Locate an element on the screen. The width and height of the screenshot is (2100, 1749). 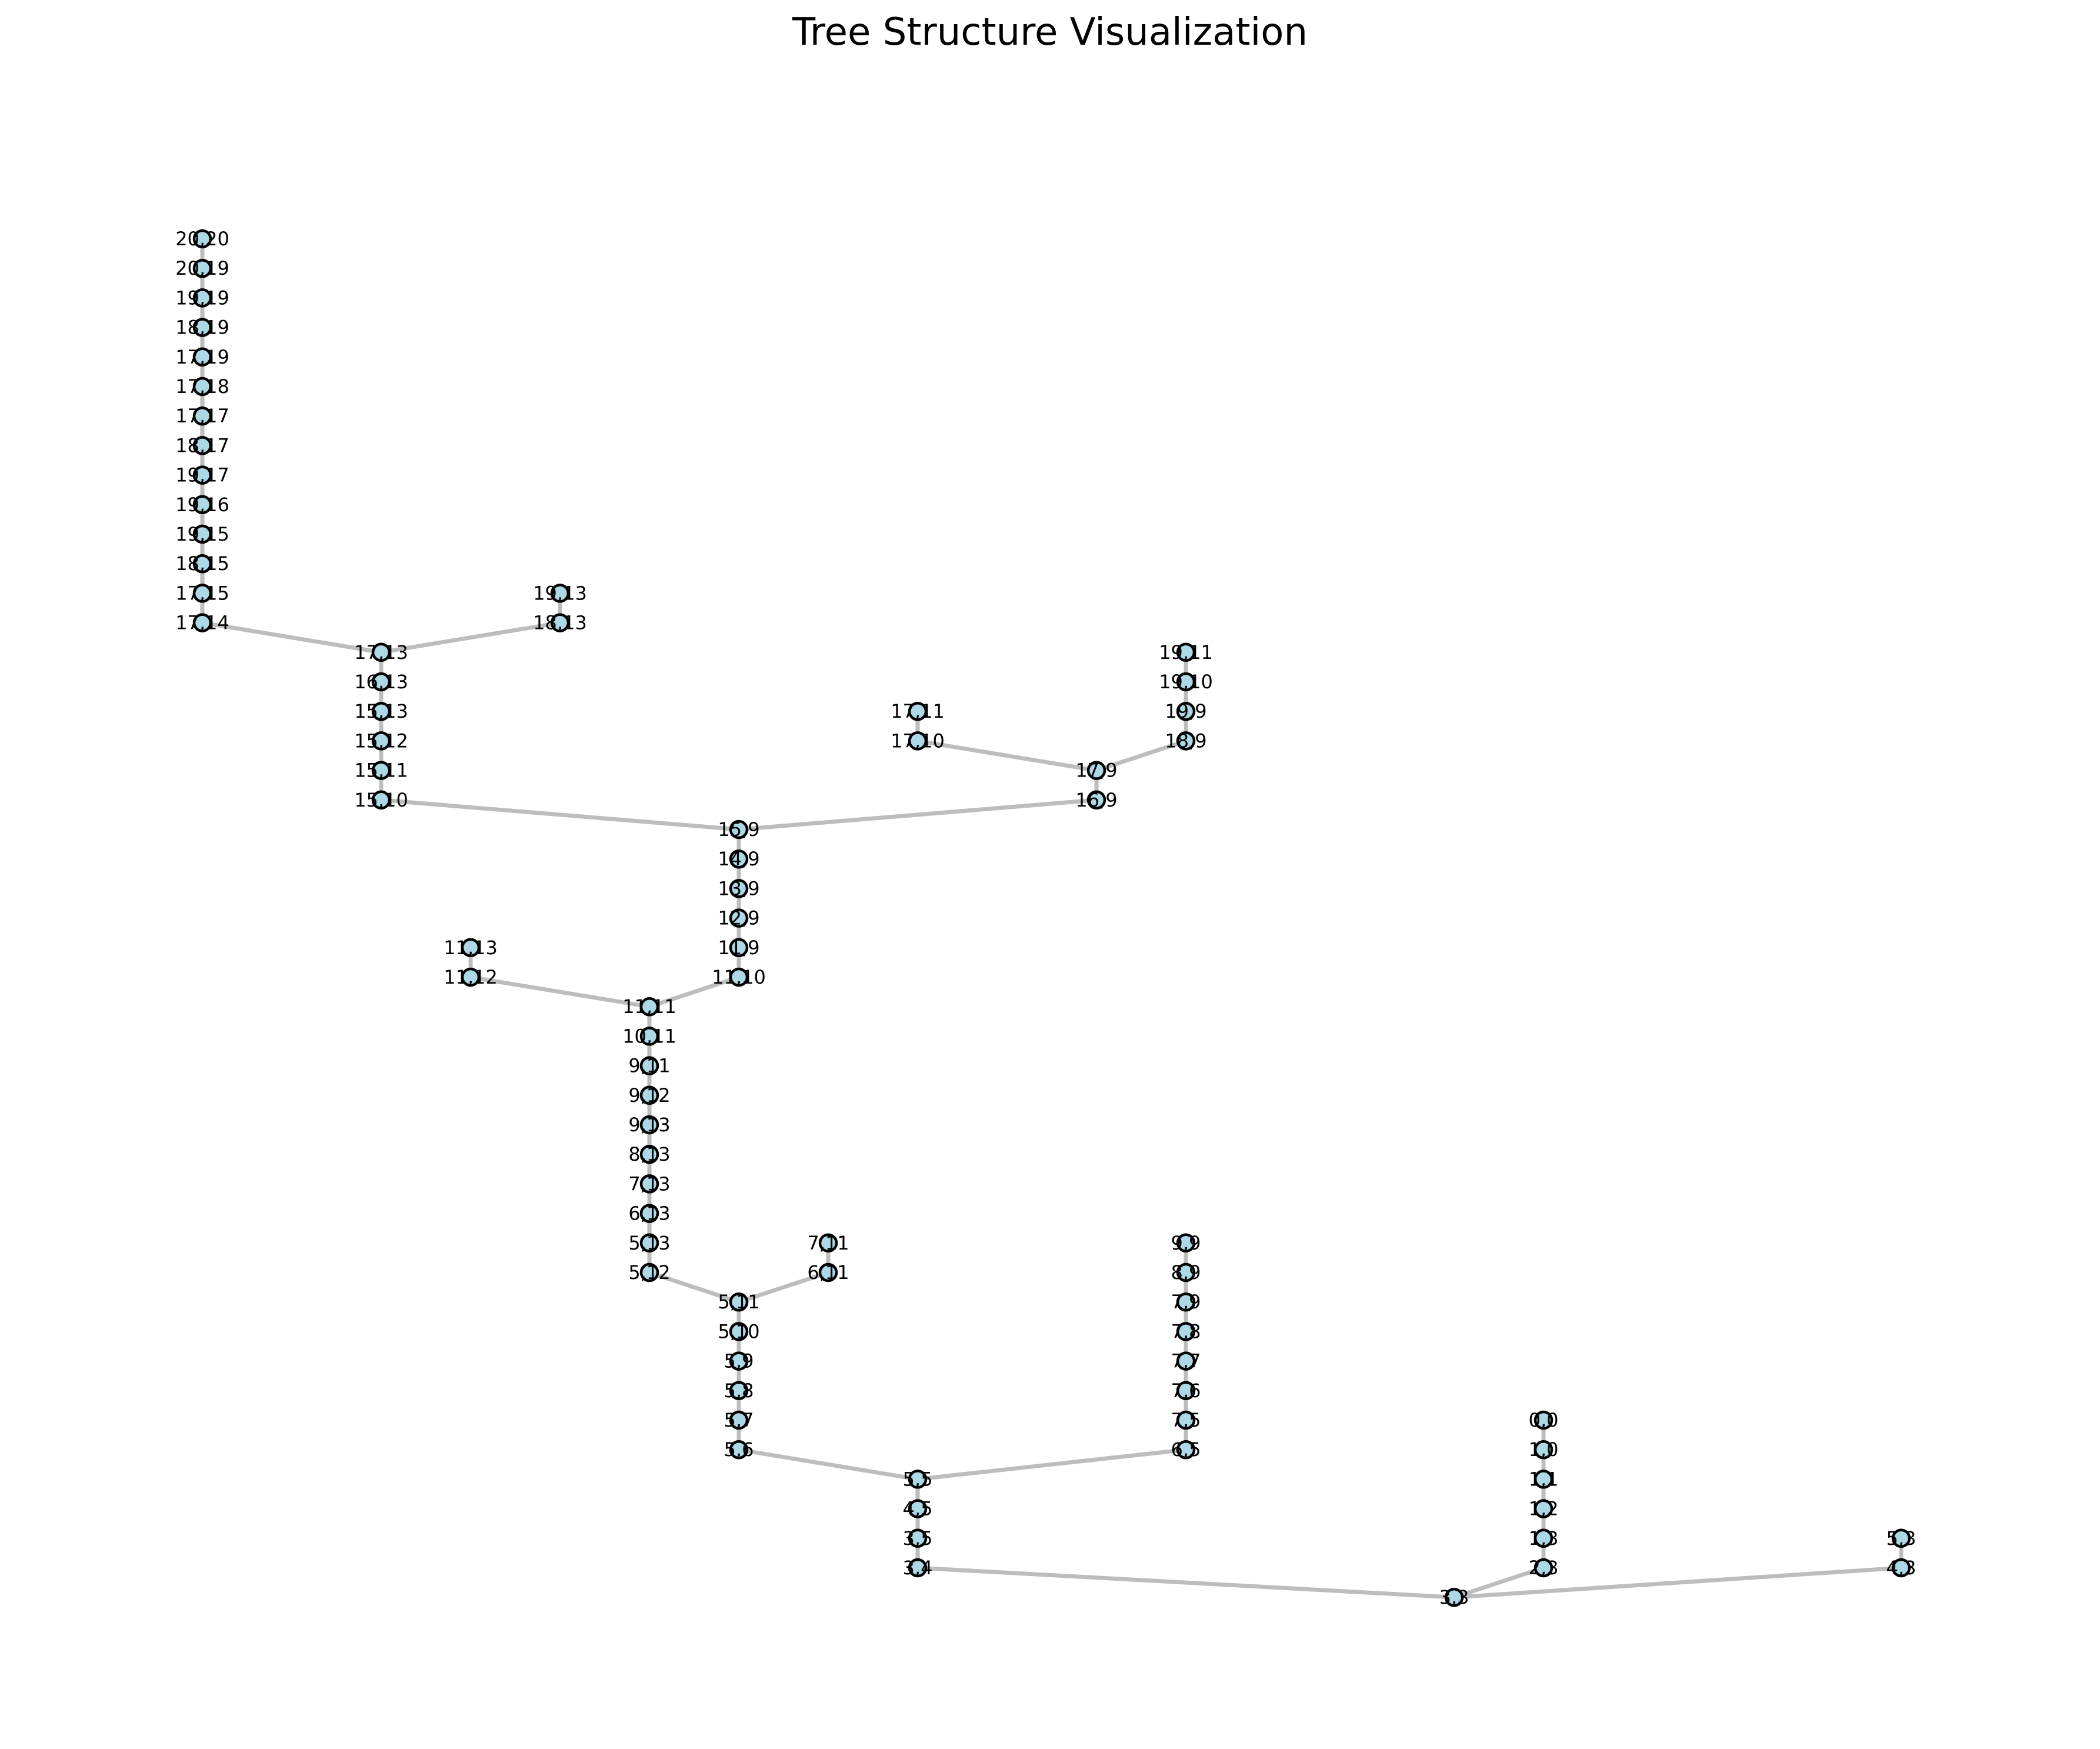
node-label: 6,13 is located at coordinates (649, 1213).